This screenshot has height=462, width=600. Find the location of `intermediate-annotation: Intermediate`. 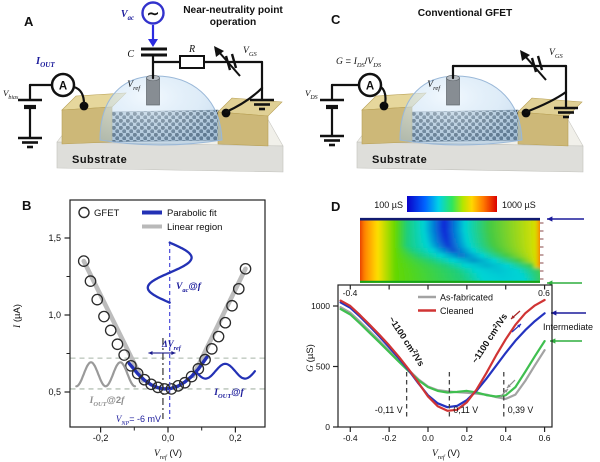

intermediate-annotation: Intermediate is located at coordinates (568, 327).